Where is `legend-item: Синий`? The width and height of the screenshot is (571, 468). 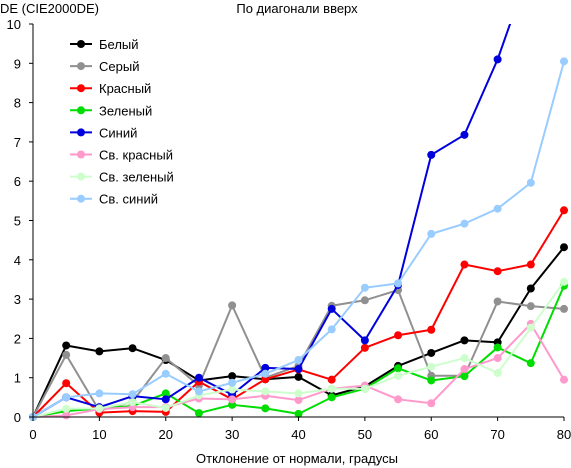 legend-item: Синий is located at coordinates (103, 132).